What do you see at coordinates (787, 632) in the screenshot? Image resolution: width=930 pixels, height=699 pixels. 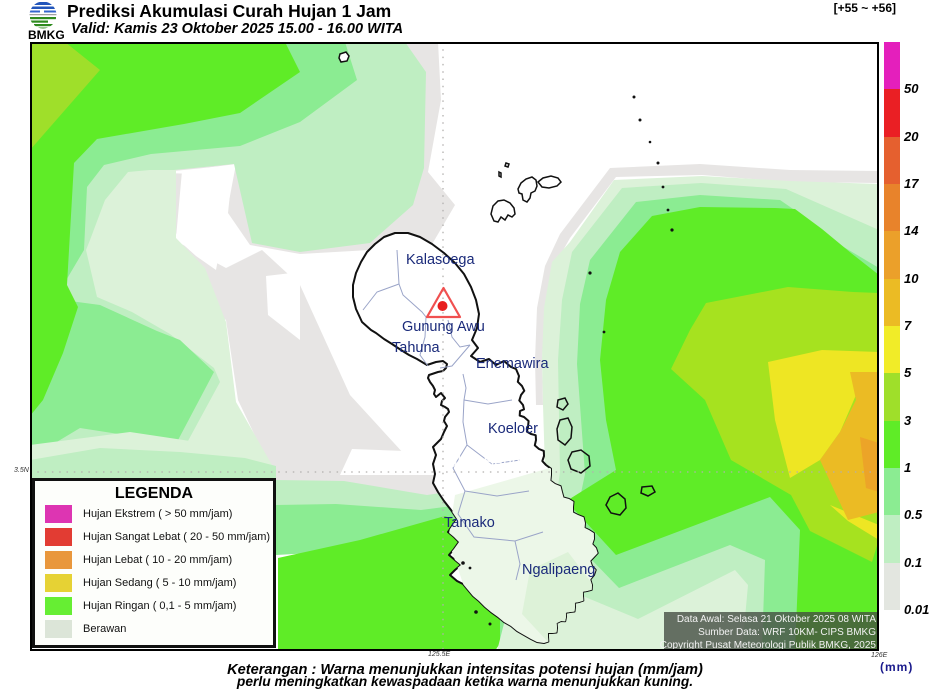 I see `svg-text:Sumber Data: WRF 10KM- CIPS BM: Sumber Data: WRF 10KM- CIPS BMKG` at bounding box center [787, 632].